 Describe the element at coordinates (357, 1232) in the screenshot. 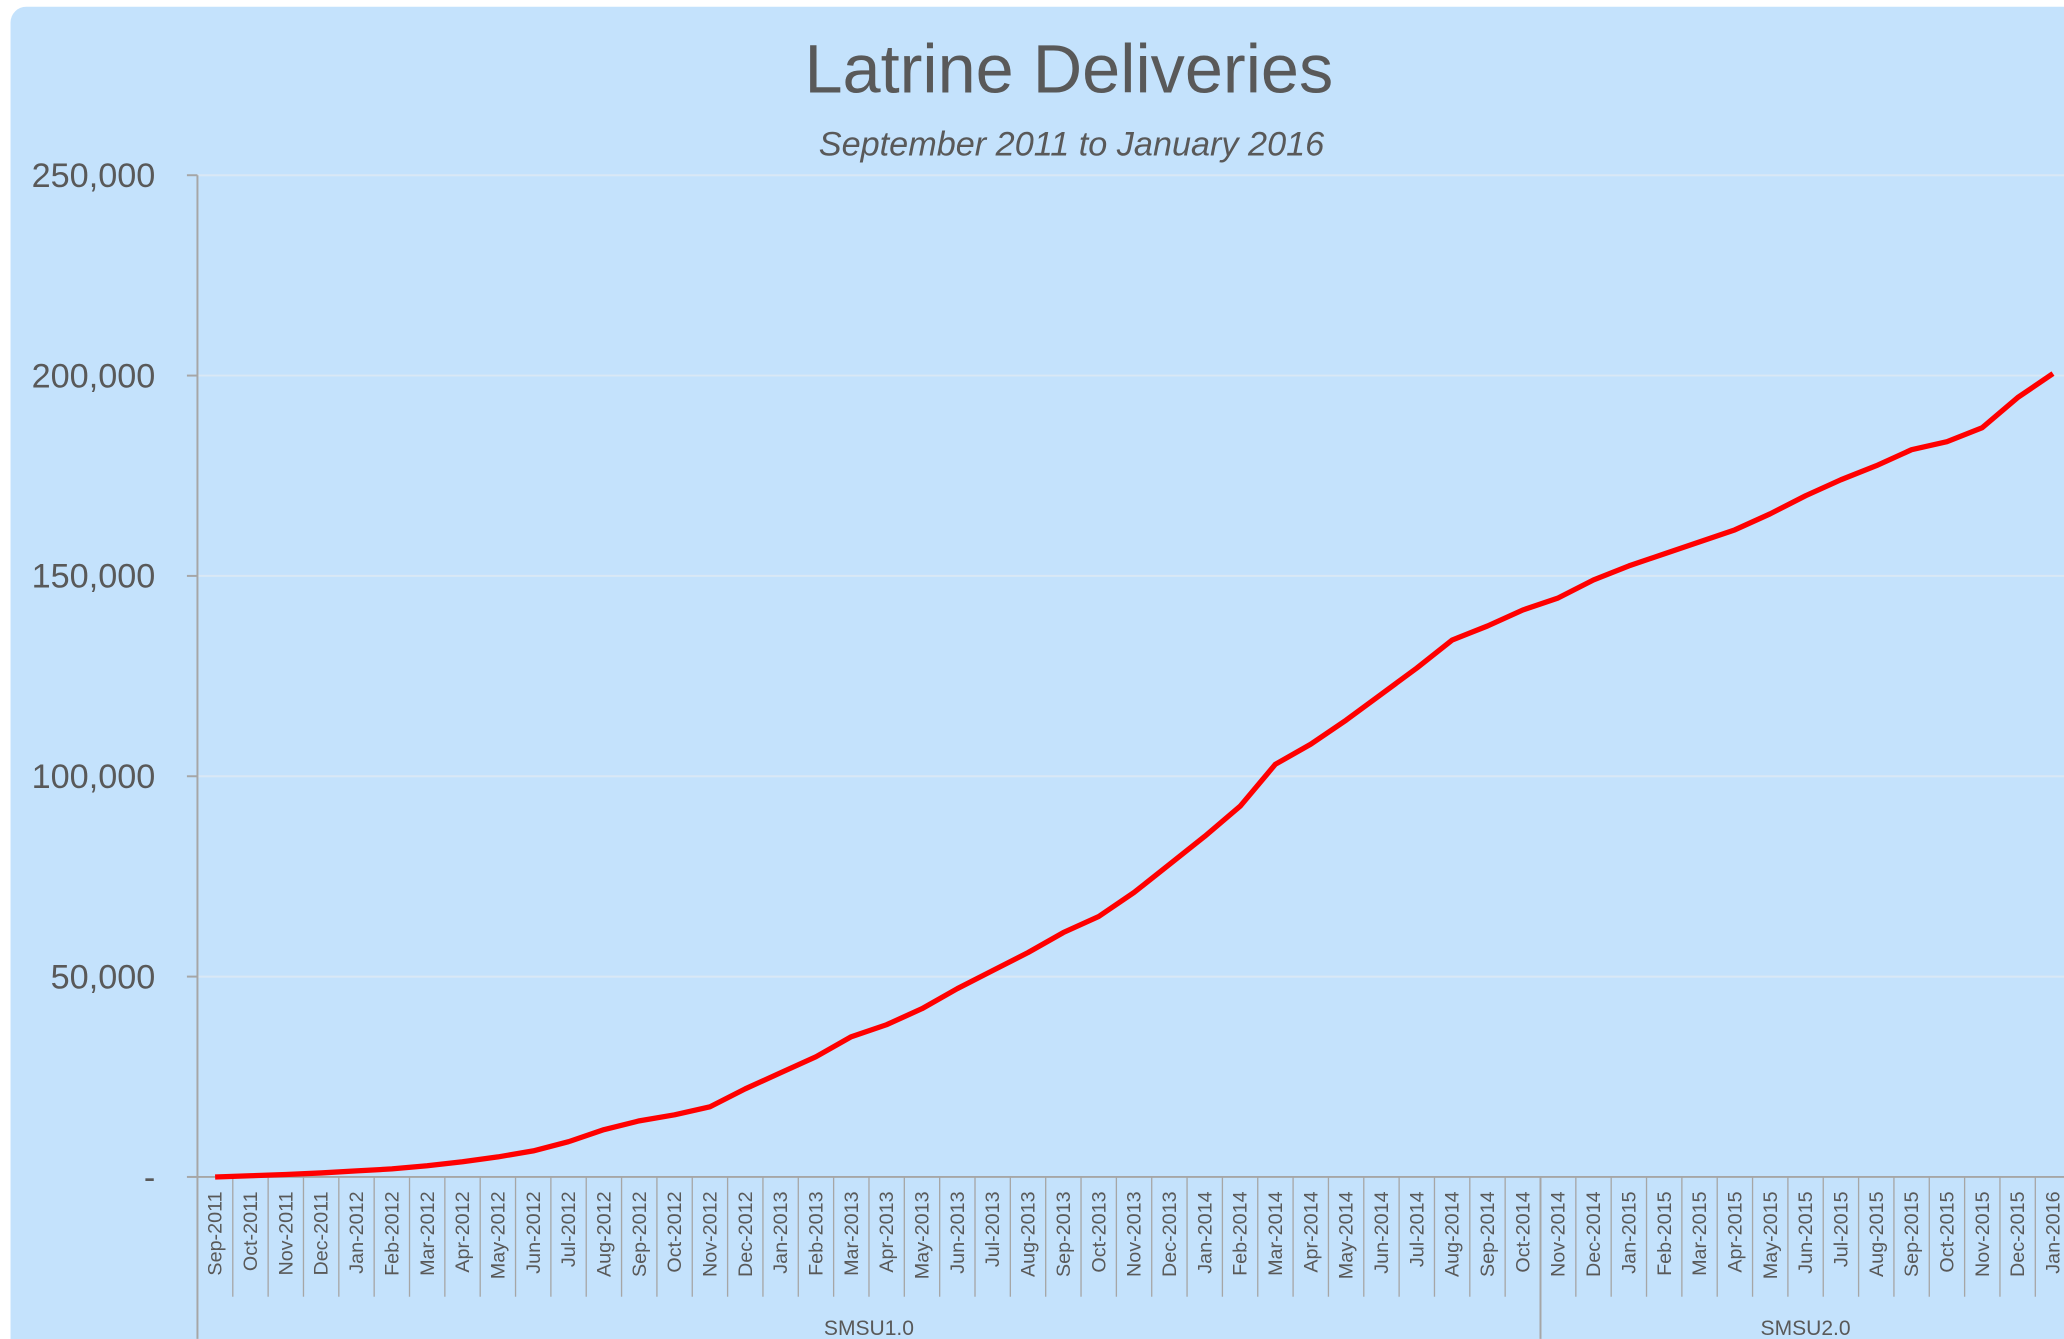

I see `x-tick-label: Jan-2012` at that location.